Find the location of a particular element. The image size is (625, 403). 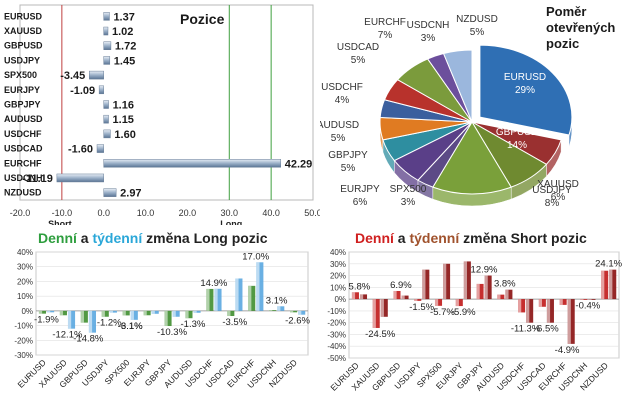

pie-label-name: GBPJPY is located at coordinates (348, 155).